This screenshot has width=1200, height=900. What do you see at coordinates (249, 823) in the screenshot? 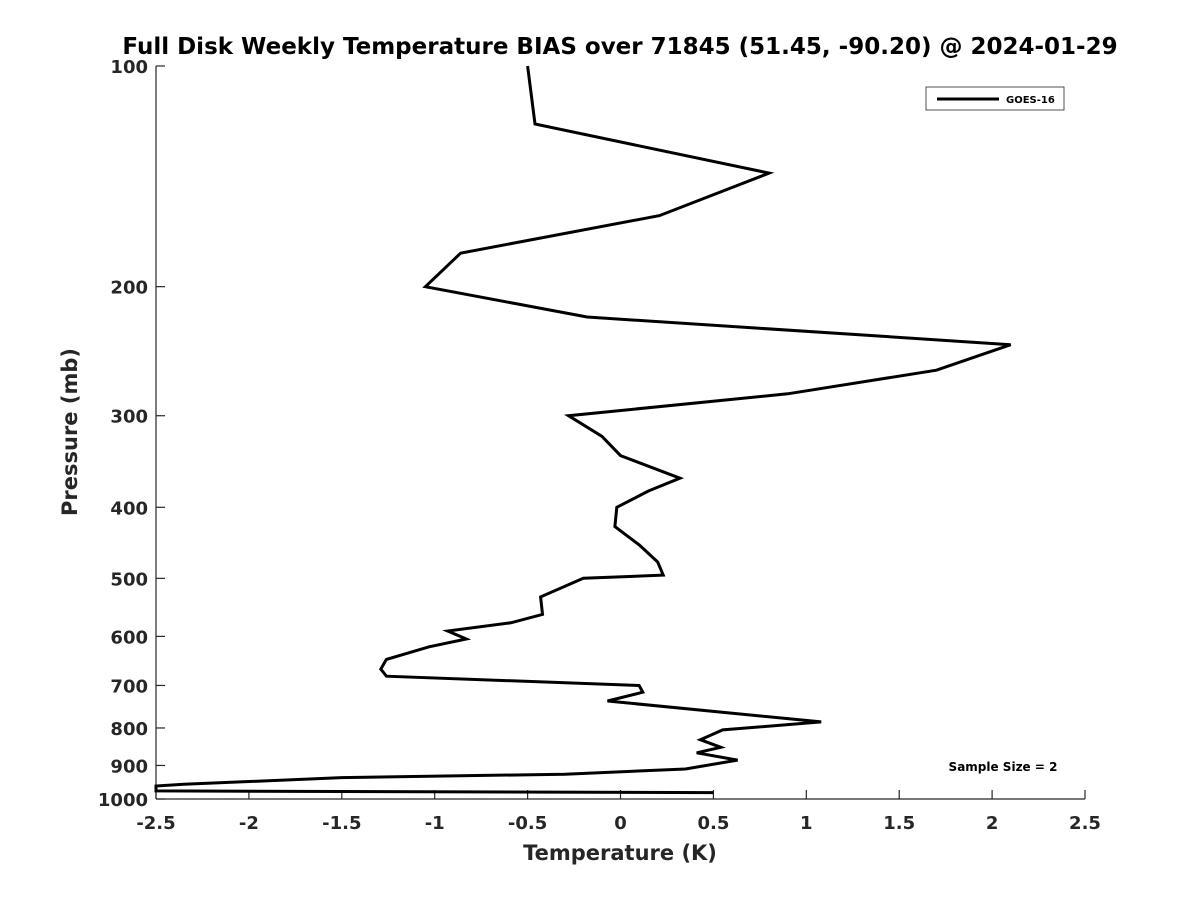
I see `x-tick-label: -2` at bounding box center [249, 823].